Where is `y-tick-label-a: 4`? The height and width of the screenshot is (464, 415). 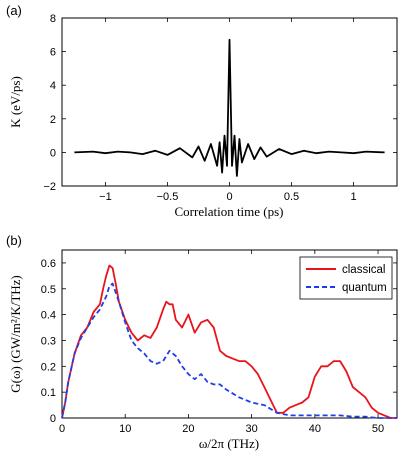 y-tick-label-a: 4 is located at coordinates (53, 86).